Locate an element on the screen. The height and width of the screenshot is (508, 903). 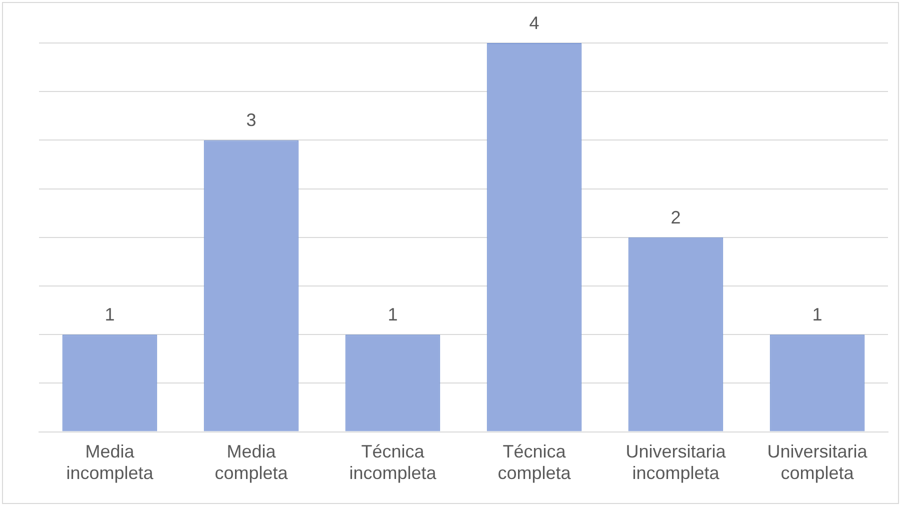
data-label: 2 is located at coordinates (675, 217).